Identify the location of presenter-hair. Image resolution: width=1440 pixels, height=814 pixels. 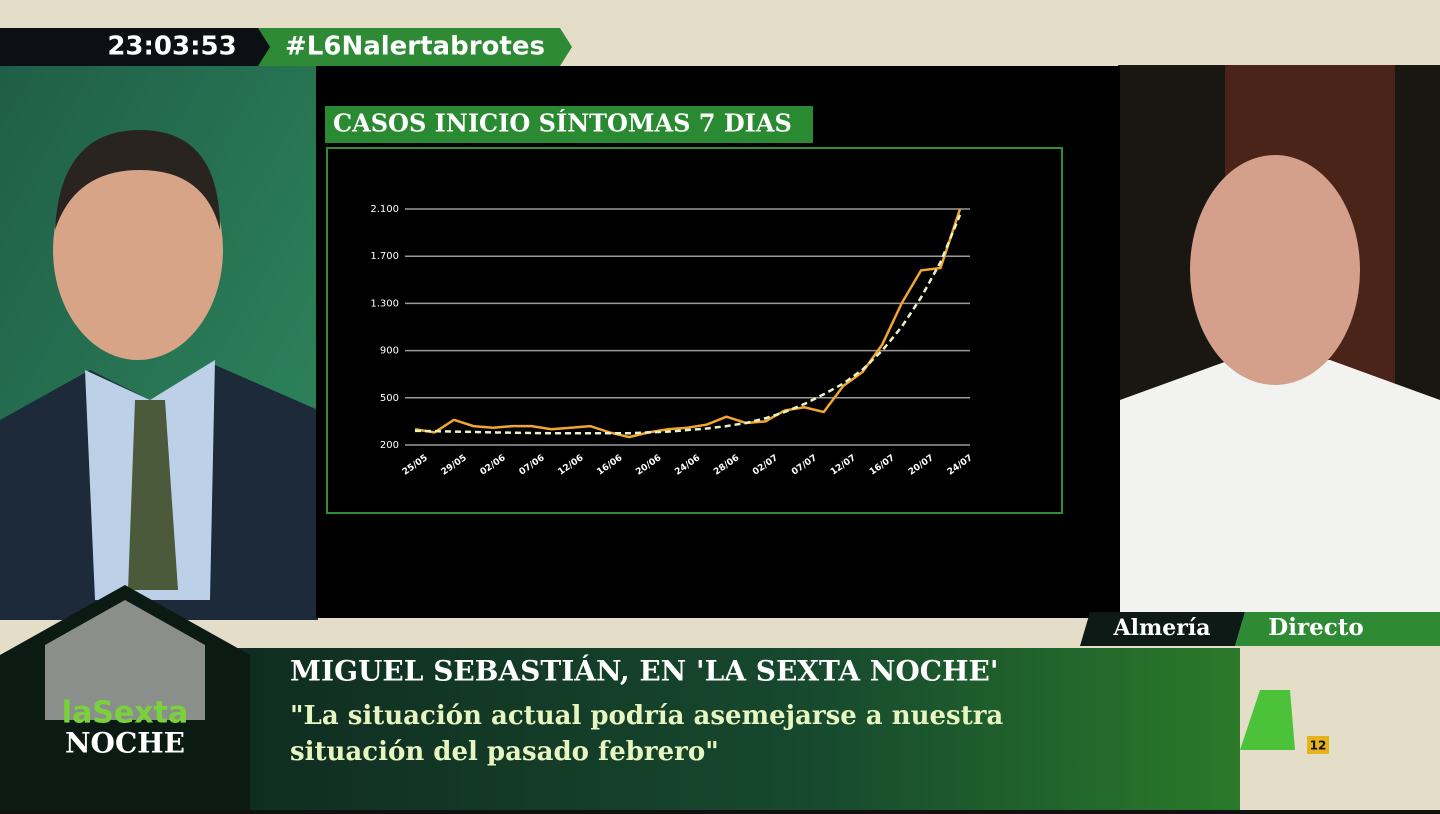
(137, 180).